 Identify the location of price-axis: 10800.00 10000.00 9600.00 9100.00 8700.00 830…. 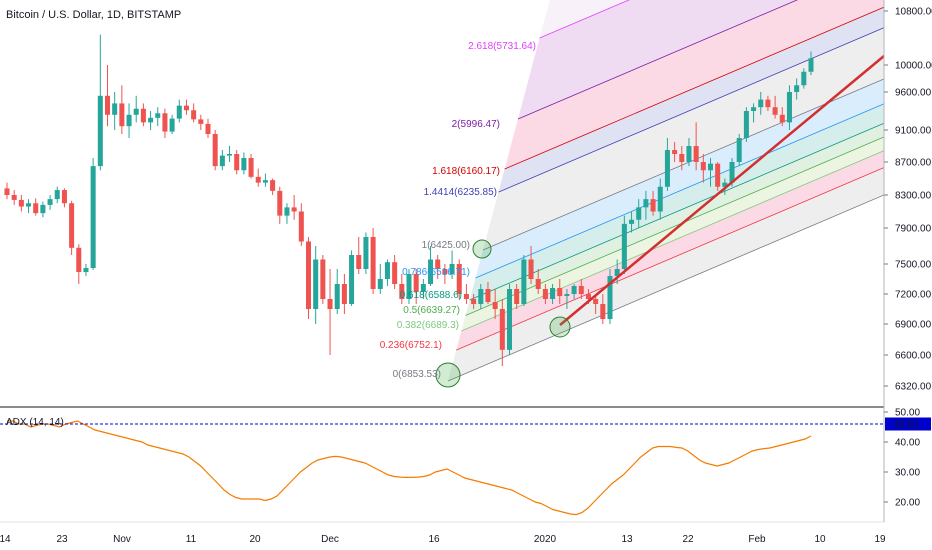
(907, 261).